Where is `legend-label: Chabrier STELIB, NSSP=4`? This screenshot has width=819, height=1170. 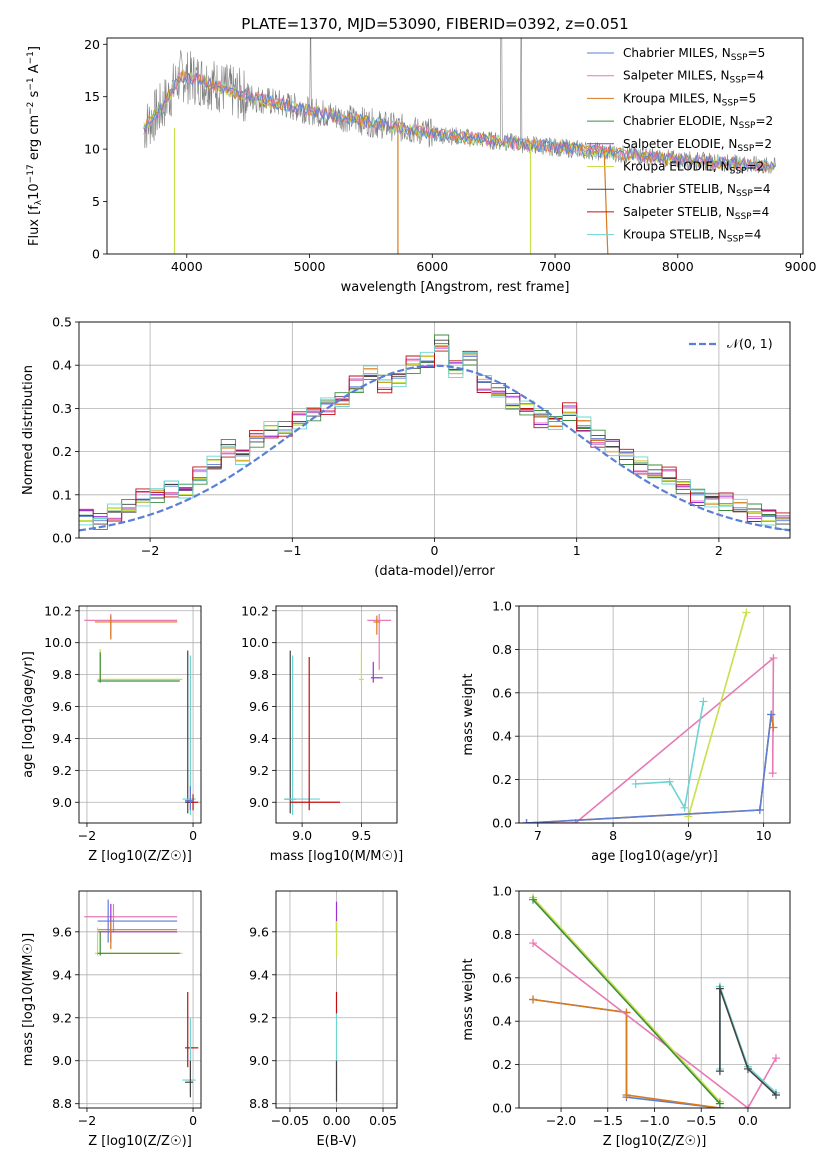 legend-label: Chabrier STELIB, NSSP=4 is located at coordinates (697, 190).